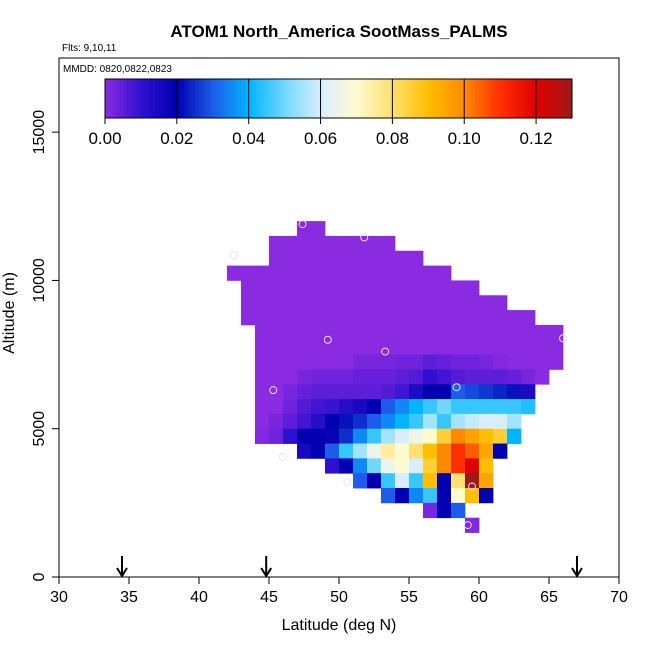  What do you see at coordinates (392, 138) in the screenshot?
I see `colorbar-tick-label: 0.08` at bounding box center [392, 138].